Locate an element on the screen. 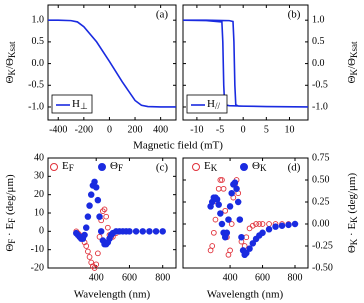 The image size is (364, 303). legend-subscript: K is located at coordinates (263, 168).